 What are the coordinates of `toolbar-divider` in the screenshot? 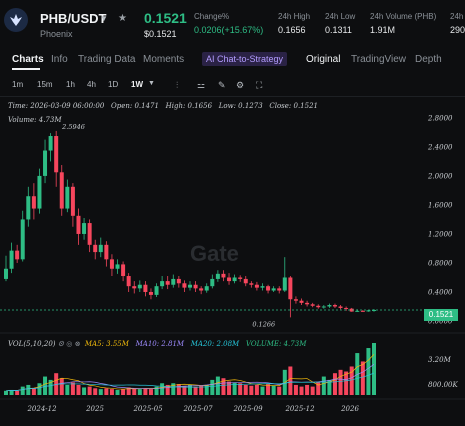 It's located at (232, 96).